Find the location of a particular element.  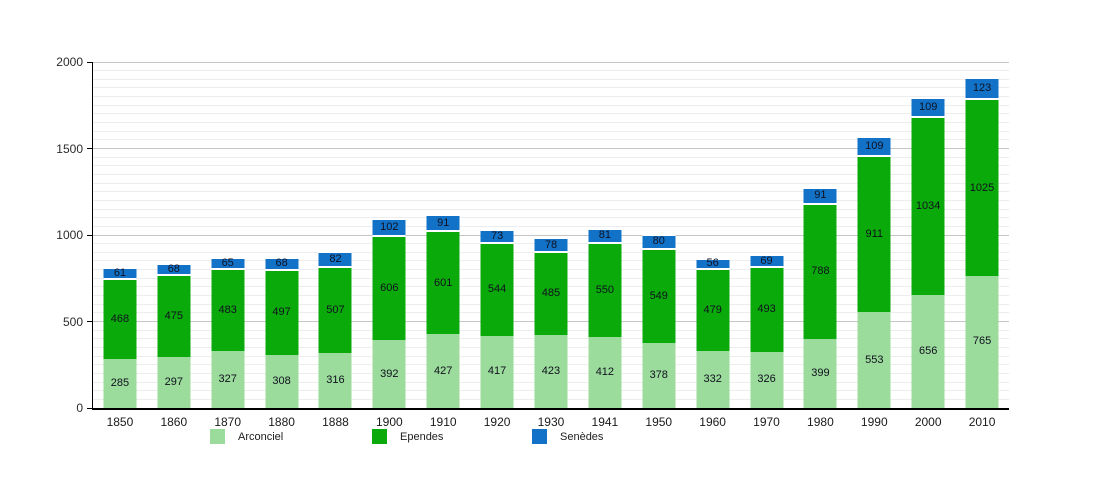

value-label: 80 is located at coordinates (658, 241).